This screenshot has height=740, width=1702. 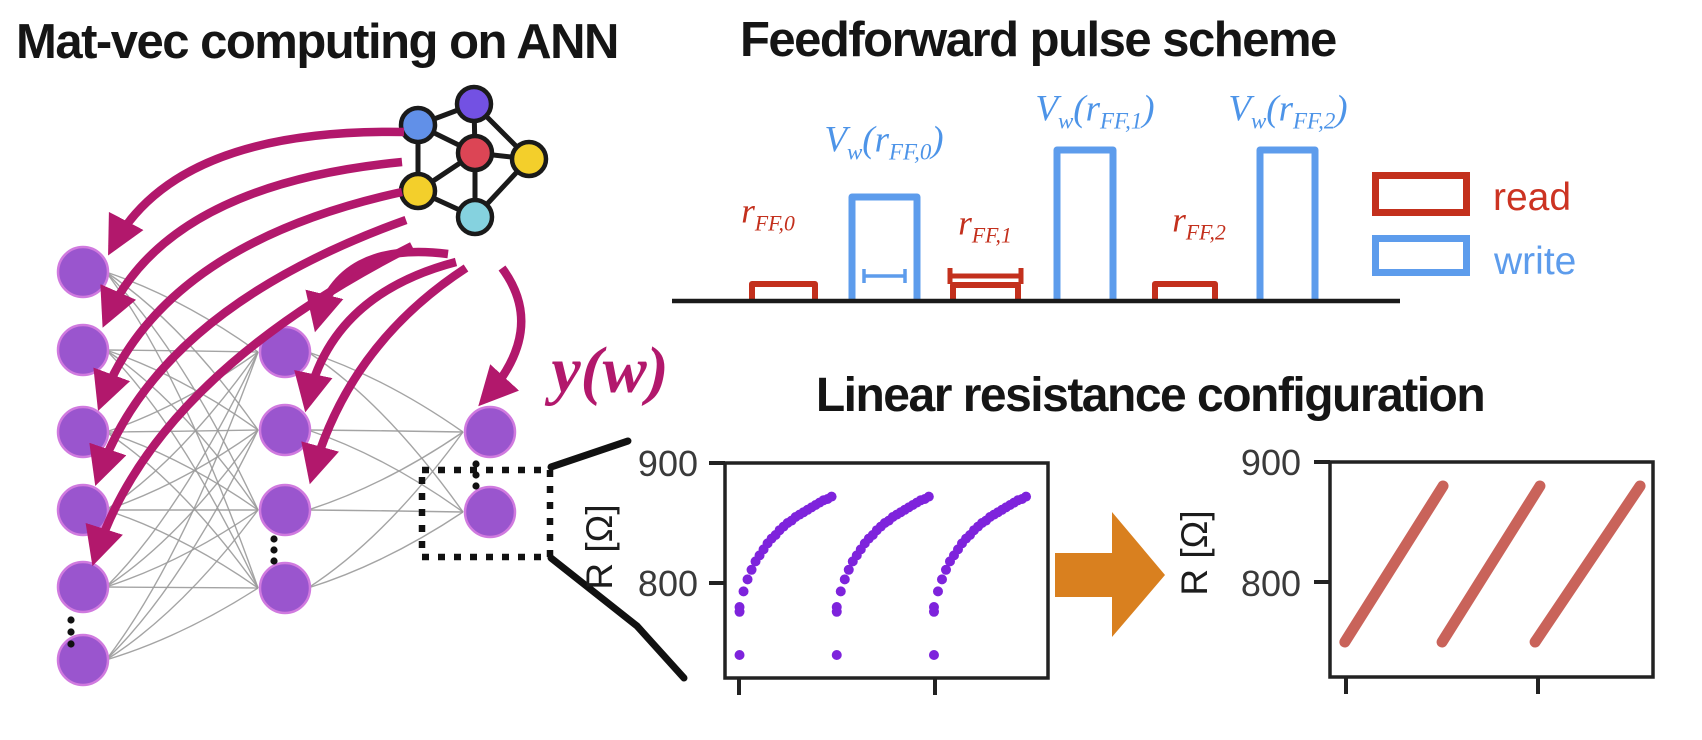 What do you see at coordinates (475, 153) in the screenshot?
I see `icon-node-red` at bounding box center [475, 153].